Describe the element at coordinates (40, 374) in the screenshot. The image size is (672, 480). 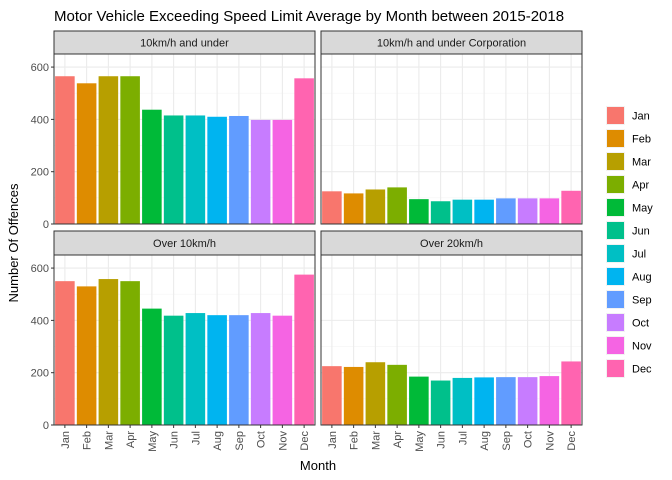
I see `y-tick-label: 200` at that location.